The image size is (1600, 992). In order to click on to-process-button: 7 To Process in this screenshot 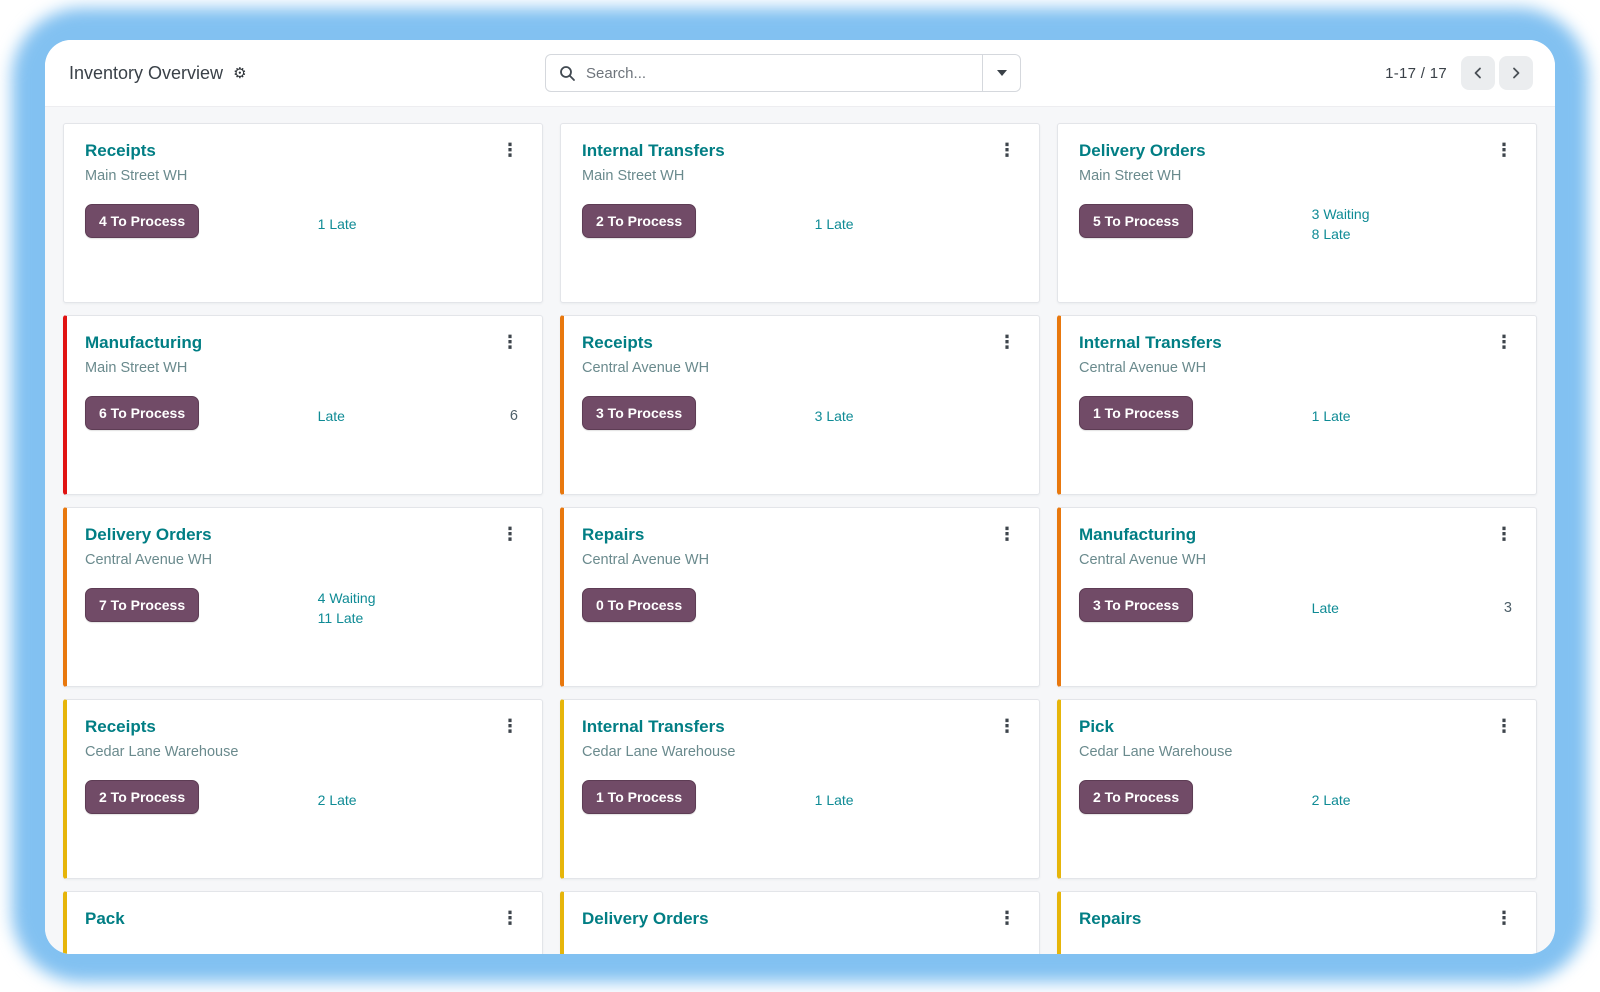, I will do `click(142, 605)`.